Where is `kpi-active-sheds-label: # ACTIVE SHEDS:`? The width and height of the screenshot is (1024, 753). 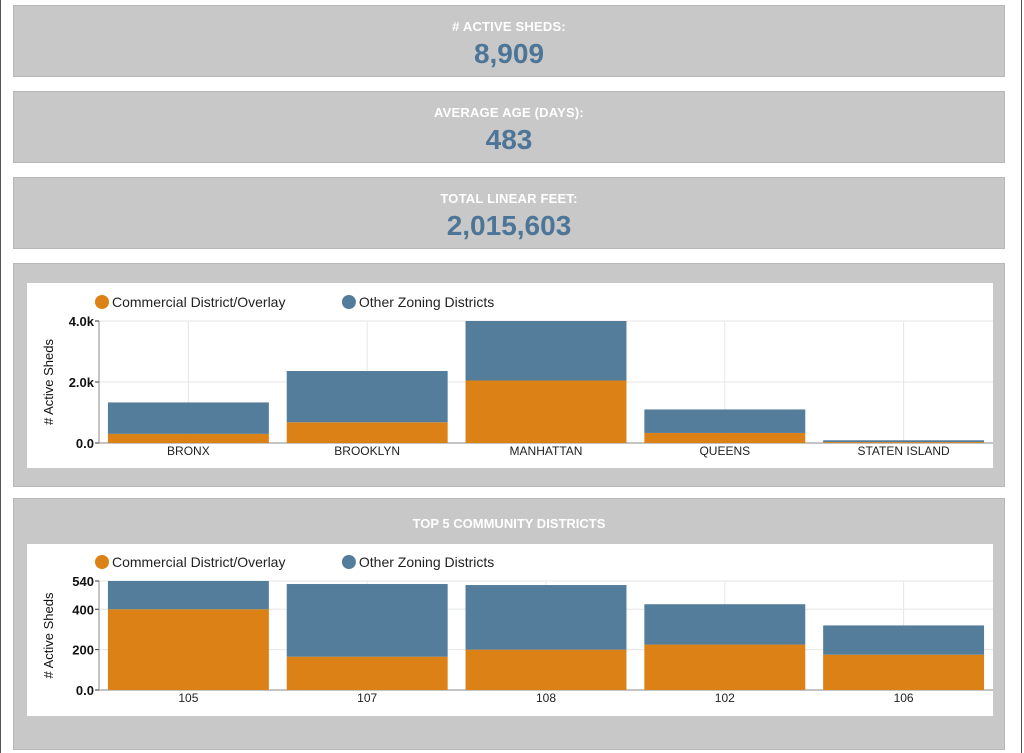
kpi-active-sheds-label: # ACTIVE SHEDS: is located at coordinates (509, 26).